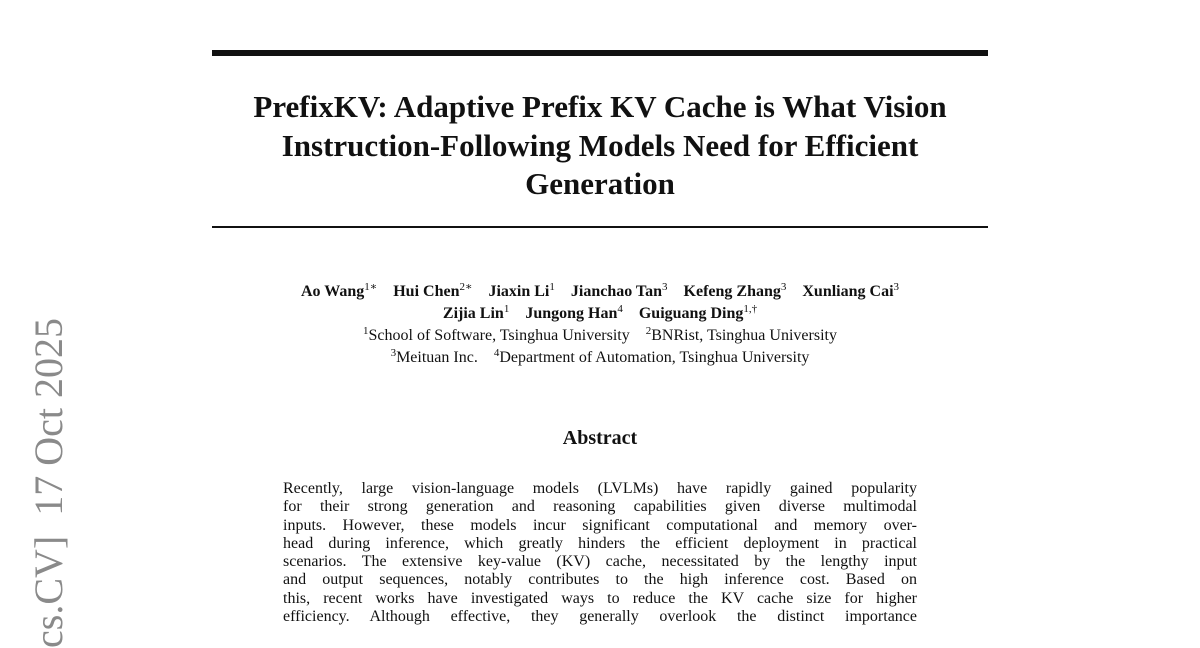  I want to click on affiliation: 3Meituan Inc., so click(434, 357).